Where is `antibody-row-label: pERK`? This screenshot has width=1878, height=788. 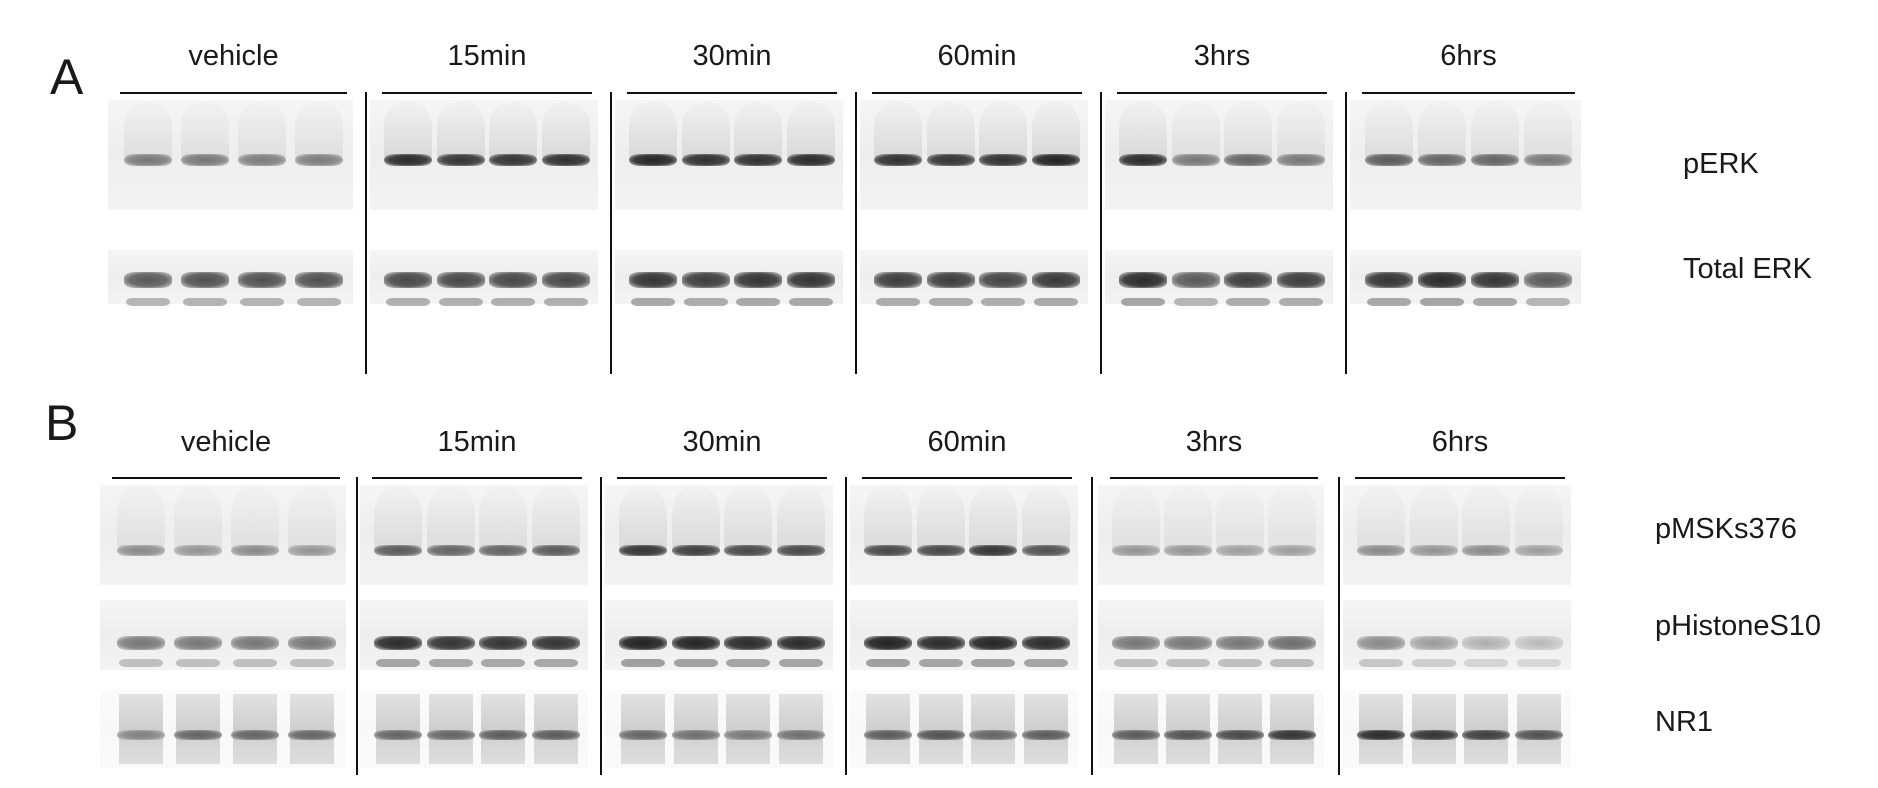 antibody-row-label: pERK is located at coordinates (1721, 164).